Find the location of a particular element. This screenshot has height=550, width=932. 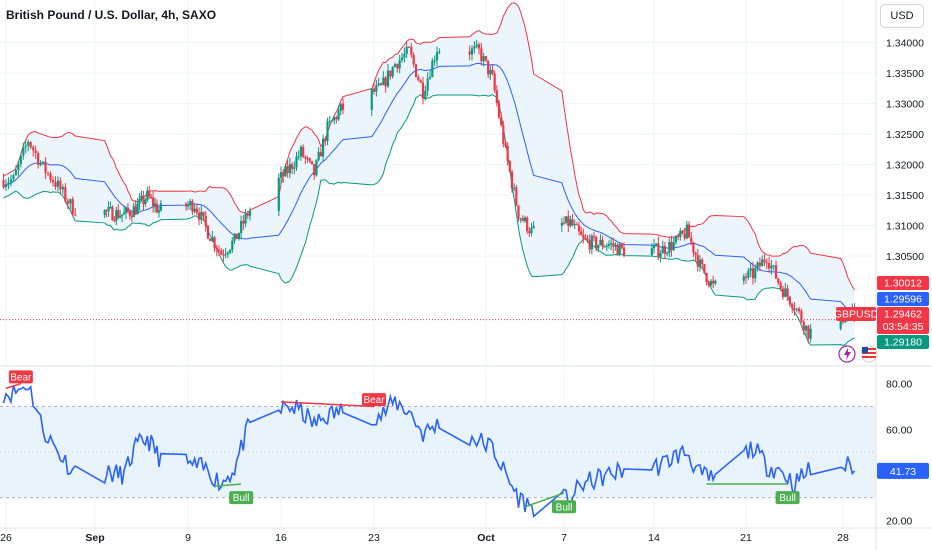

symbol-tag: GBPUSD is located at coordinates (856, 315).